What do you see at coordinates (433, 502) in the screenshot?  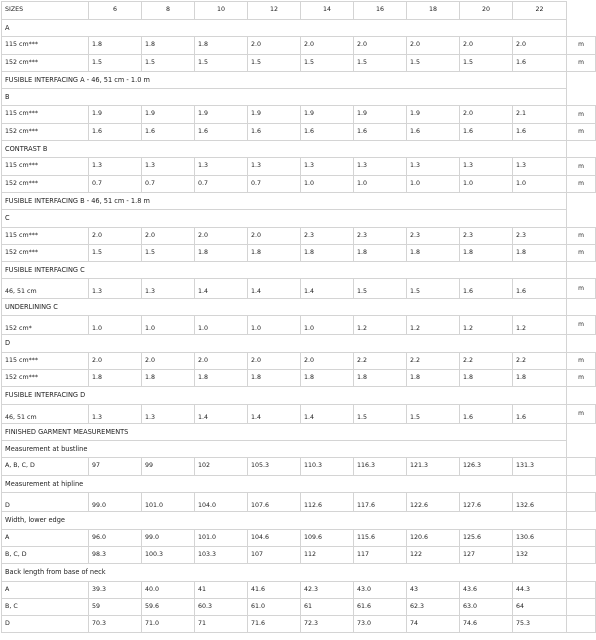 I see `value-cell: 122.6` at bounding box center [433, 502].